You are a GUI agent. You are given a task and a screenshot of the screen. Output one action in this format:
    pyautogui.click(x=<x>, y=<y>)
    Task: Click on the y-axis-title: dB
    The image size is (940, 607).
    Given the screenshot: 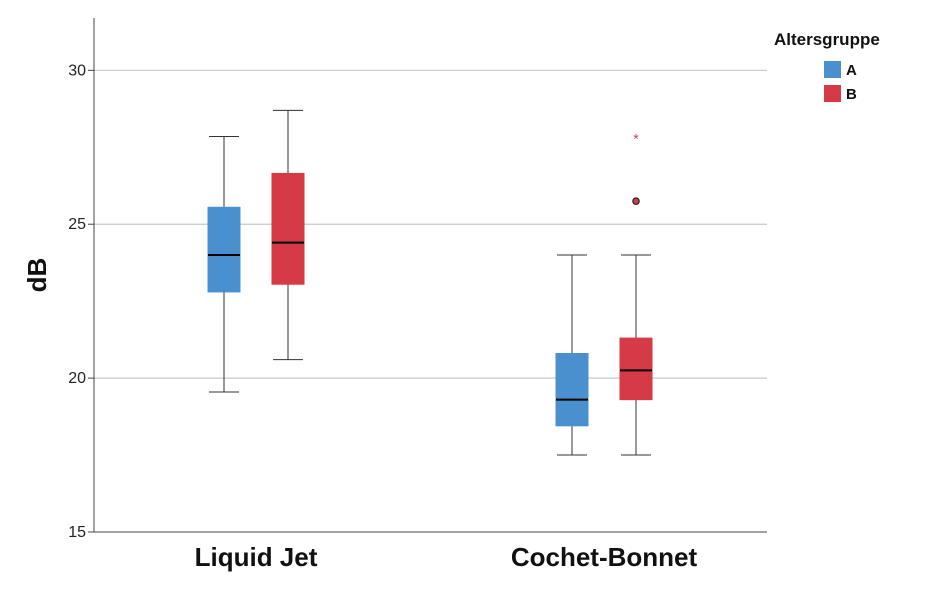 What is the action you would take?
    pyautogui.click(x=37, y=275)
    